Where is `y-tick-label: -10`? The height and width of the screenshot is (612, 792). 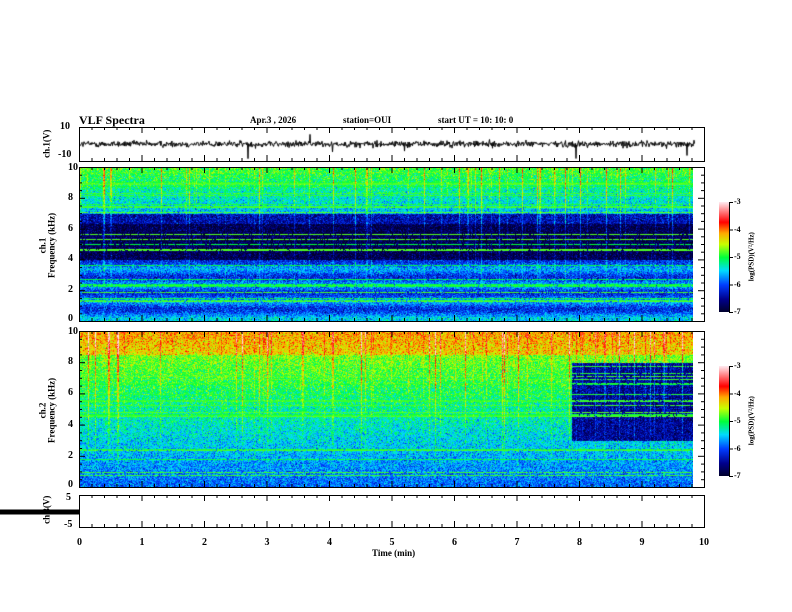 y-tick-label: -10 is located at coordinates (65, 154).